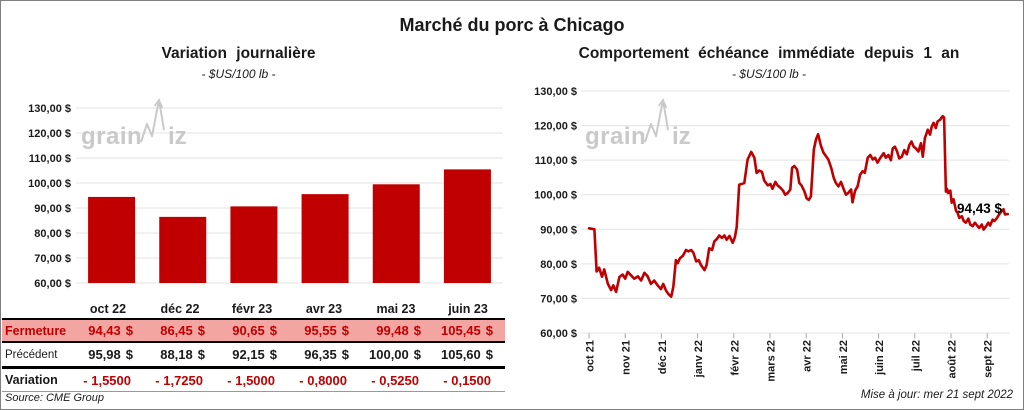  I want to click on row-label-fermeture: Fermeture, so click(36, 330).